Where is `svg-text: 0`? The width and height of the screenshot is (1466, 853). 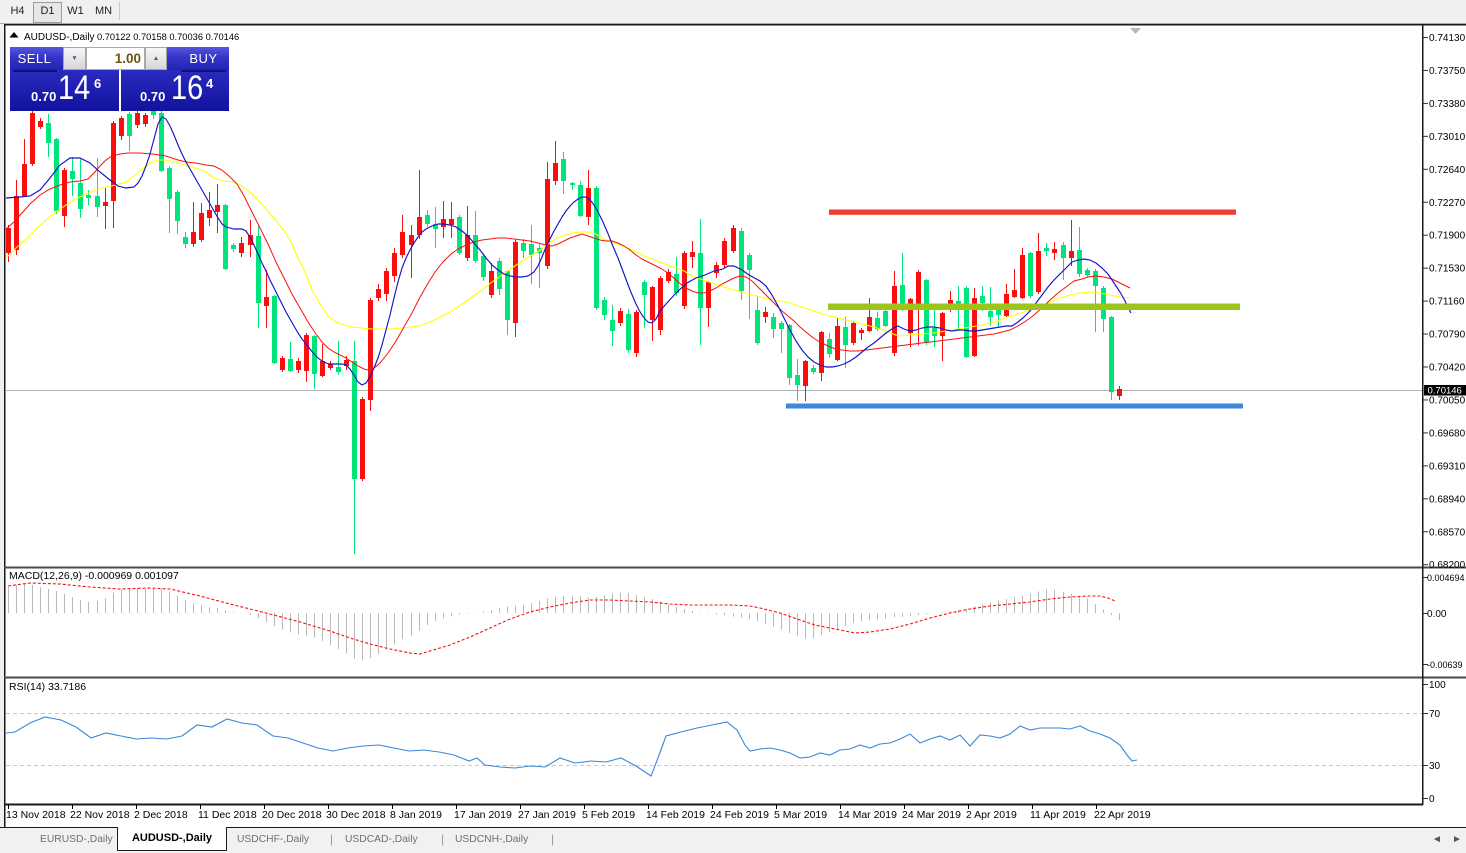 svg-text: 0 is located at coordinates (1432, 799).